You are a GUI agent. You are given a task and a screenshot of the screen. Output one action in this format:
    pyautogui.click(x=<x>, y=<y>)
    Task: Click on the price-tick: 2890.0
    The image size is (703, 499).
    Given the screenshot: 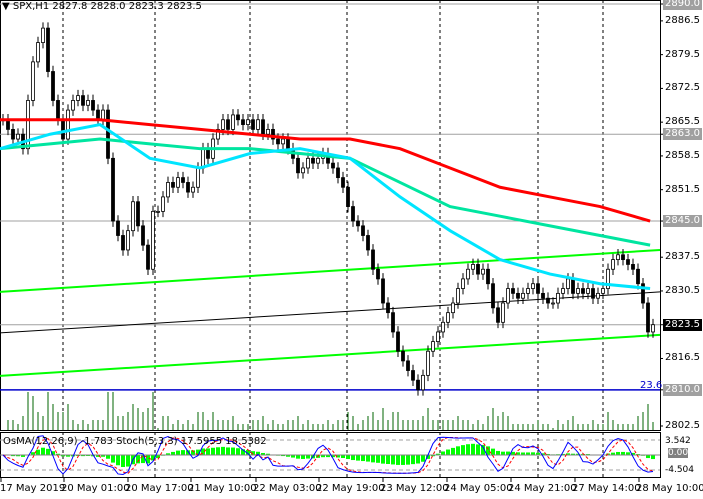 What is the action you would take?
    pyautogui.click(x=682, y=5)
    